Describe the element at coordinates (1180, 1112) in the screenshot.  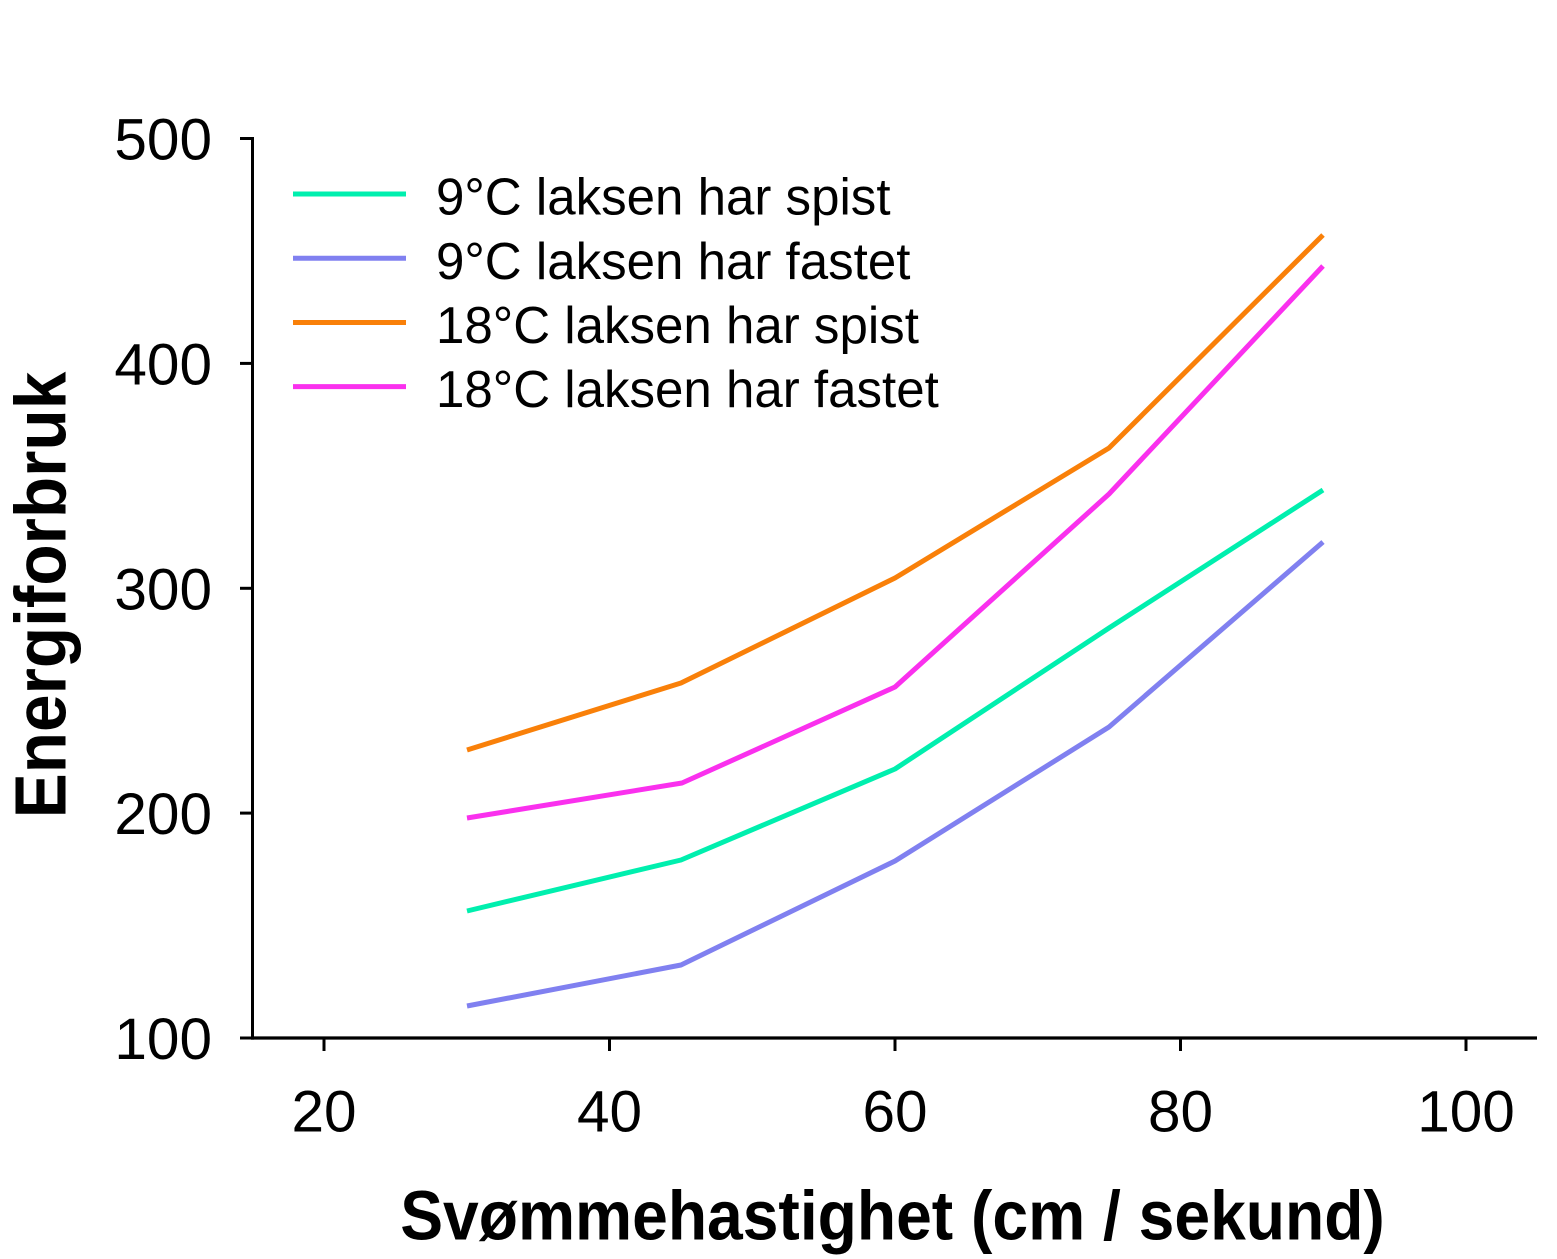
I see `svg-text: 80` at that location.